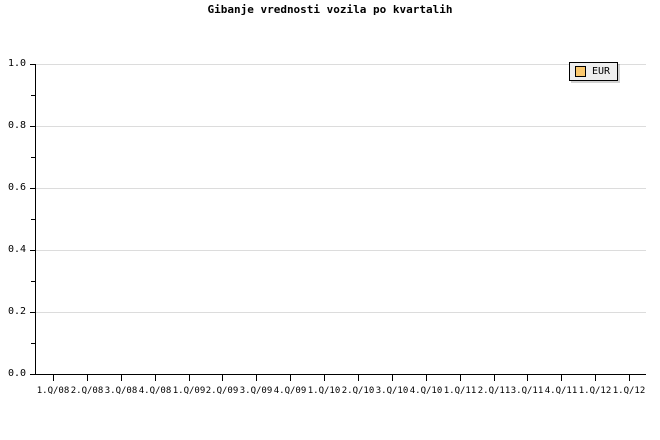  What do you see at coordinates (16, 311) in the screenshot?
I see `y-axis-label: 0.2` at bounding box center [16, 311].